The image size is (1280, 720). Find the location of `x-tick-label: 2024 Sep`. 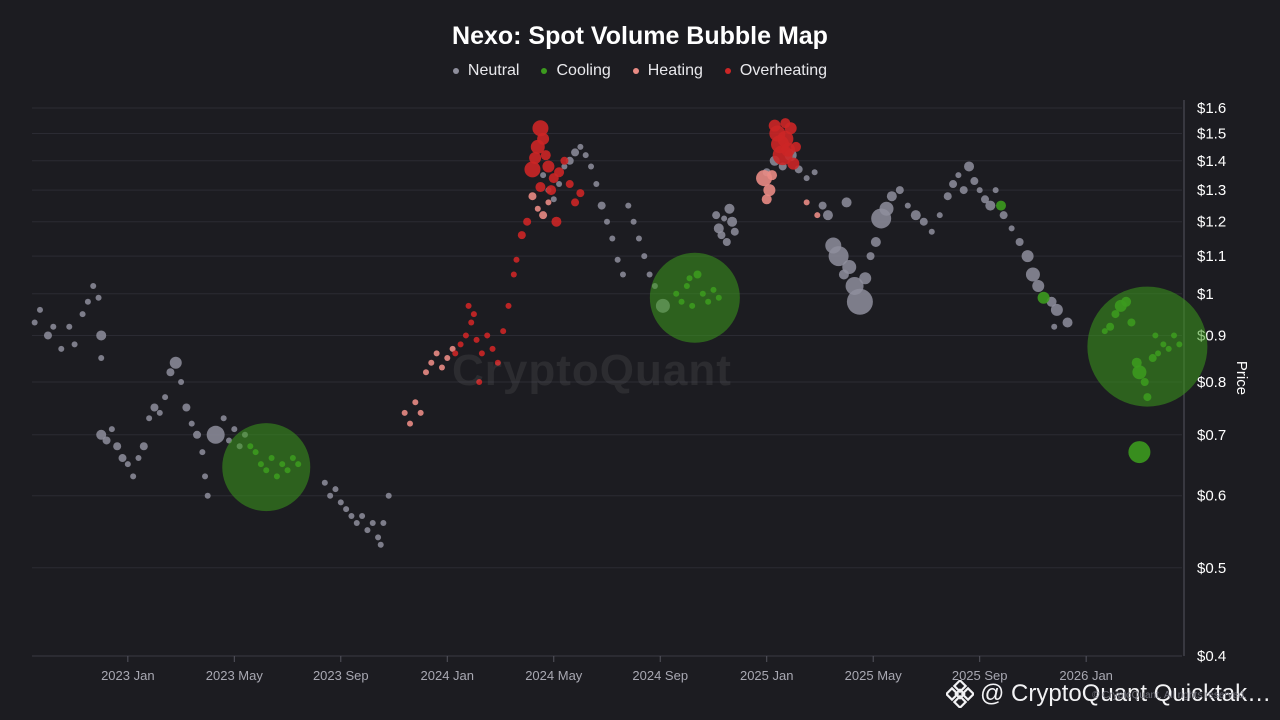

x-tick-label: 2024 Sep is located at coordinates (660, 675).